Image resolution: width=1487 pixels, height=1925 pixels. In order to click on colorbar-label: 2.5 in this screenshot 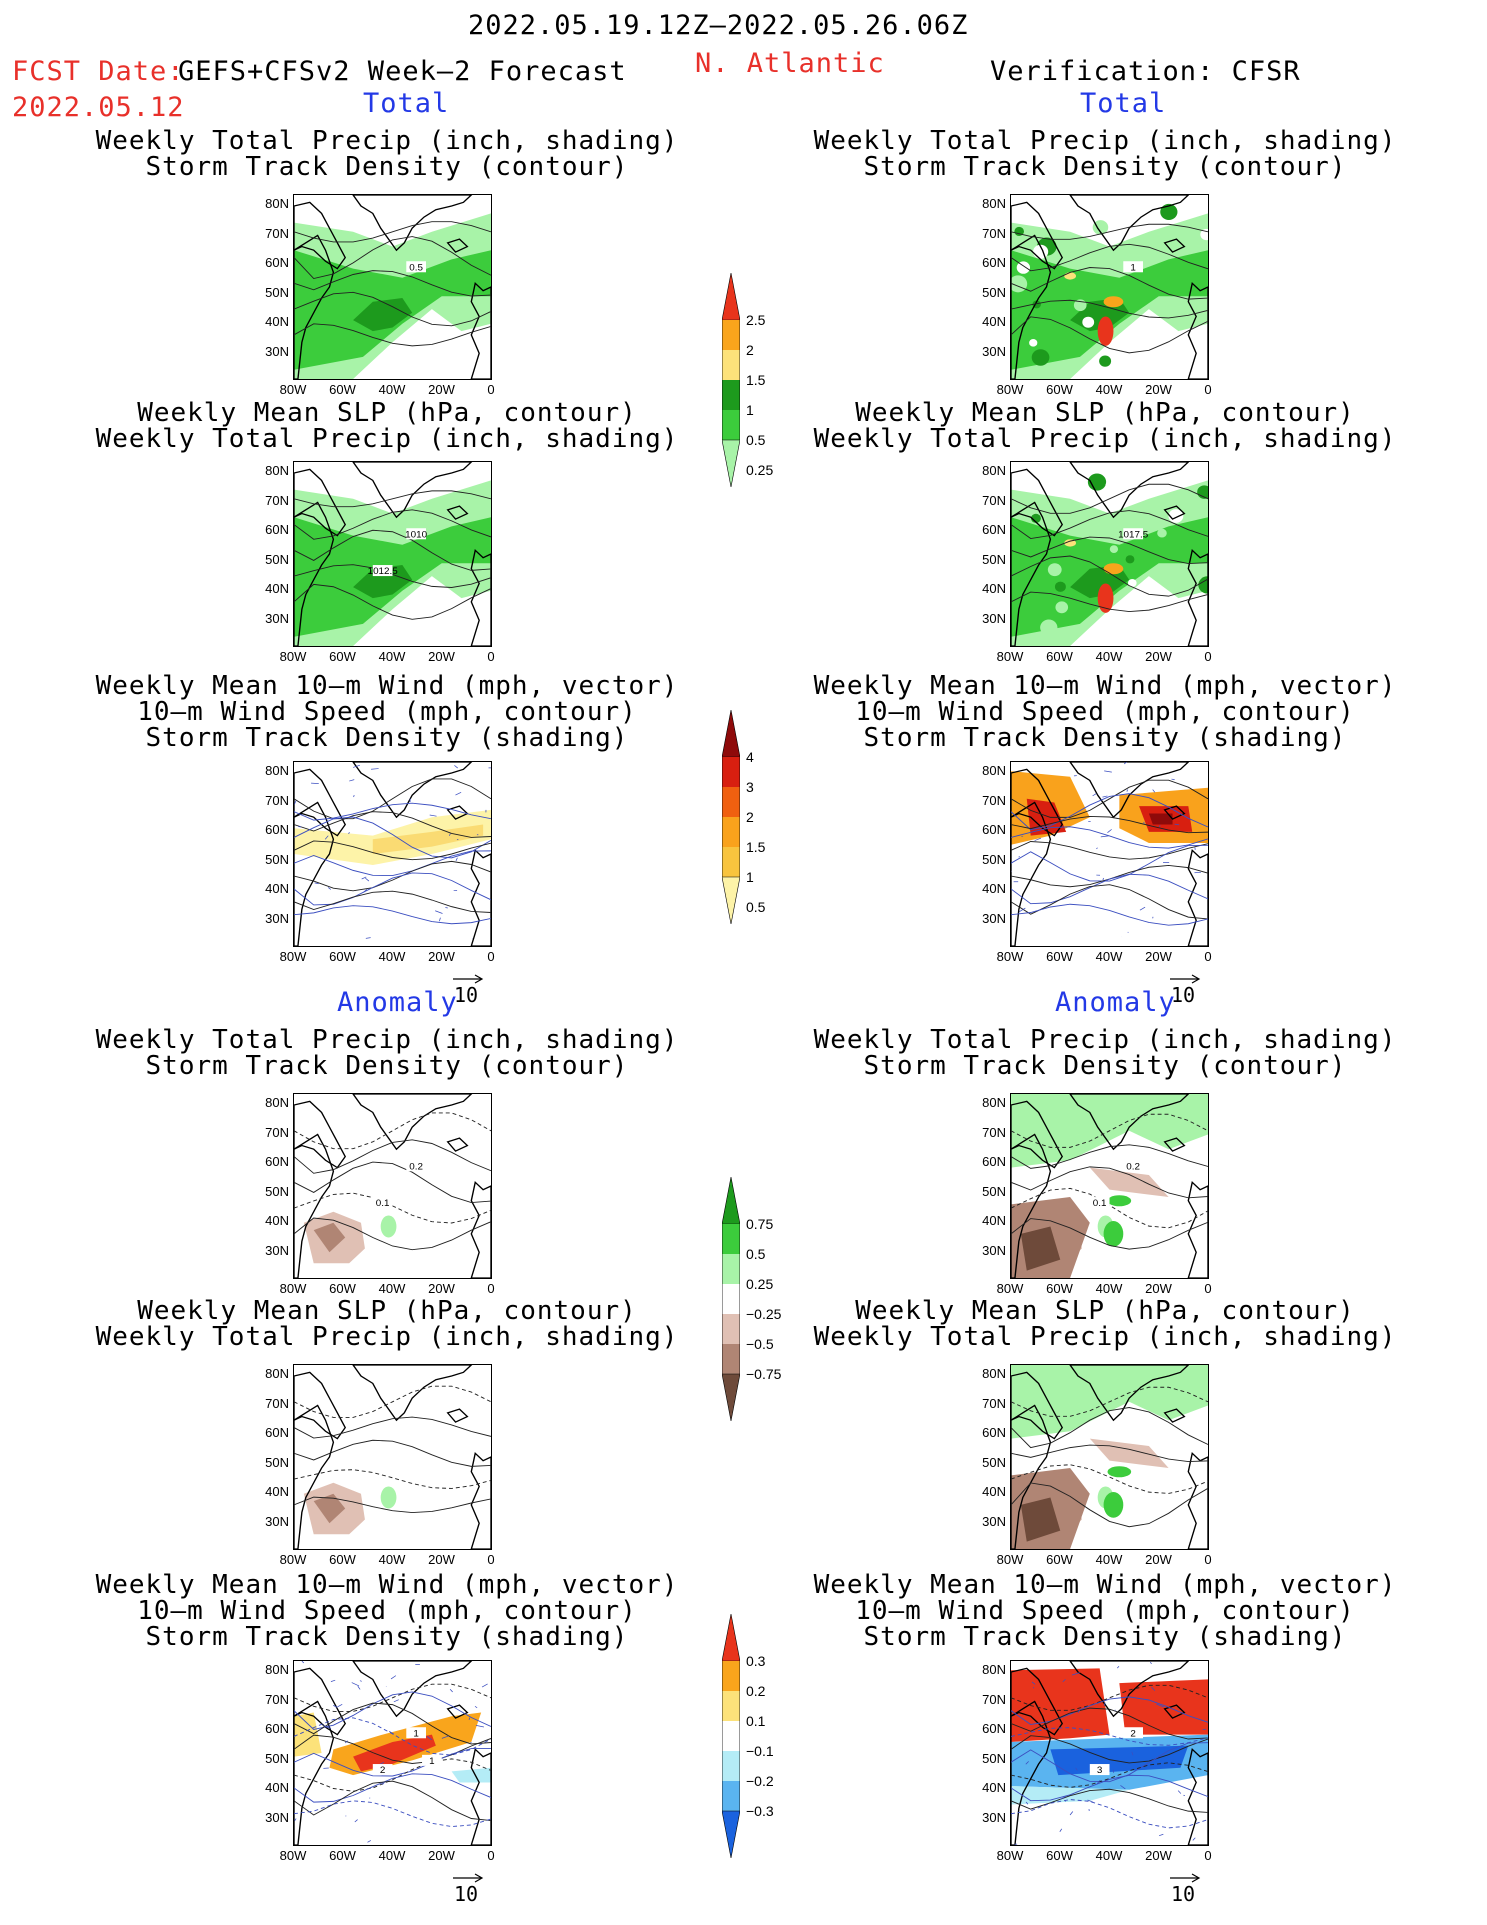, I will do `click(756, 320)`.